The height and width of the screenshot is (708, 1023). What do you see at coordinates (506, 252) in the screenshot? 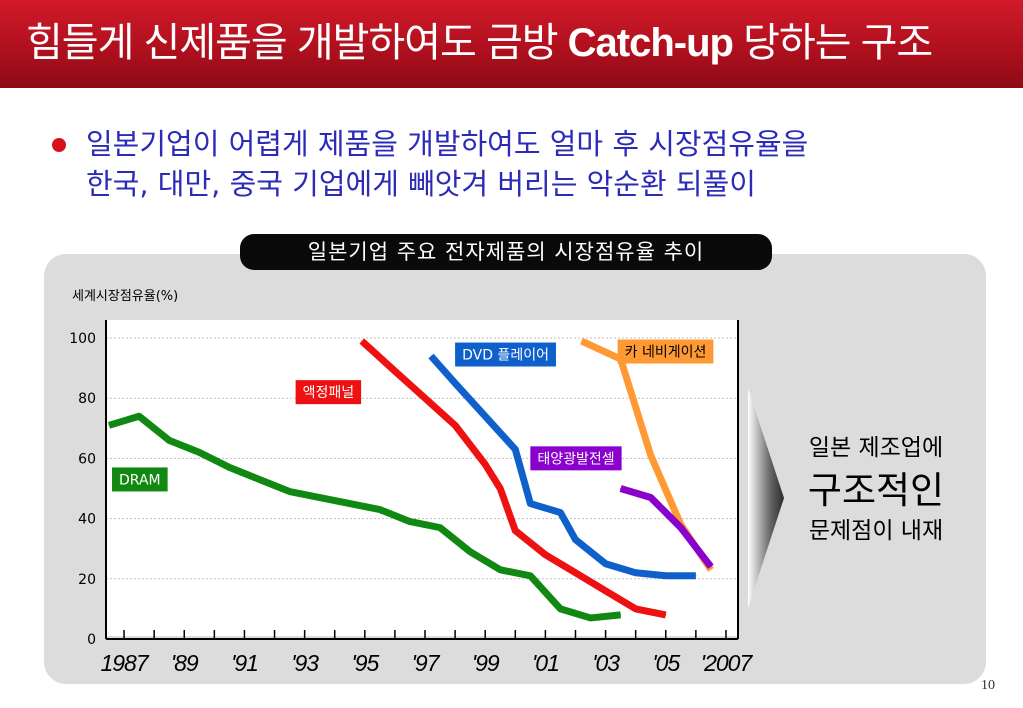
I see `chart-title: 일본기업 주요 전자제품의 시장점유율 추이` at bounding box center [506, 252].